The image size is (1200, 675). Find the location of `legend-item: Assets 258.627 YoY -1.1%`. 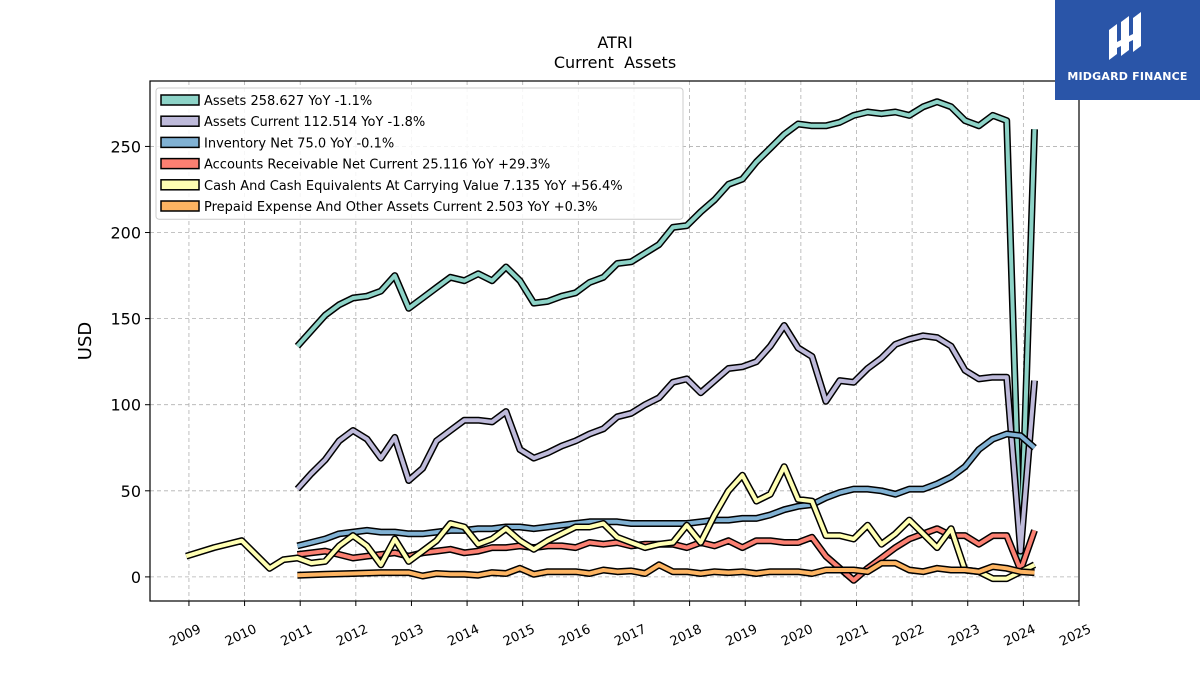

legend-item: Assets 258.627 YoY -1.1% is located at coordinates (266, 101).